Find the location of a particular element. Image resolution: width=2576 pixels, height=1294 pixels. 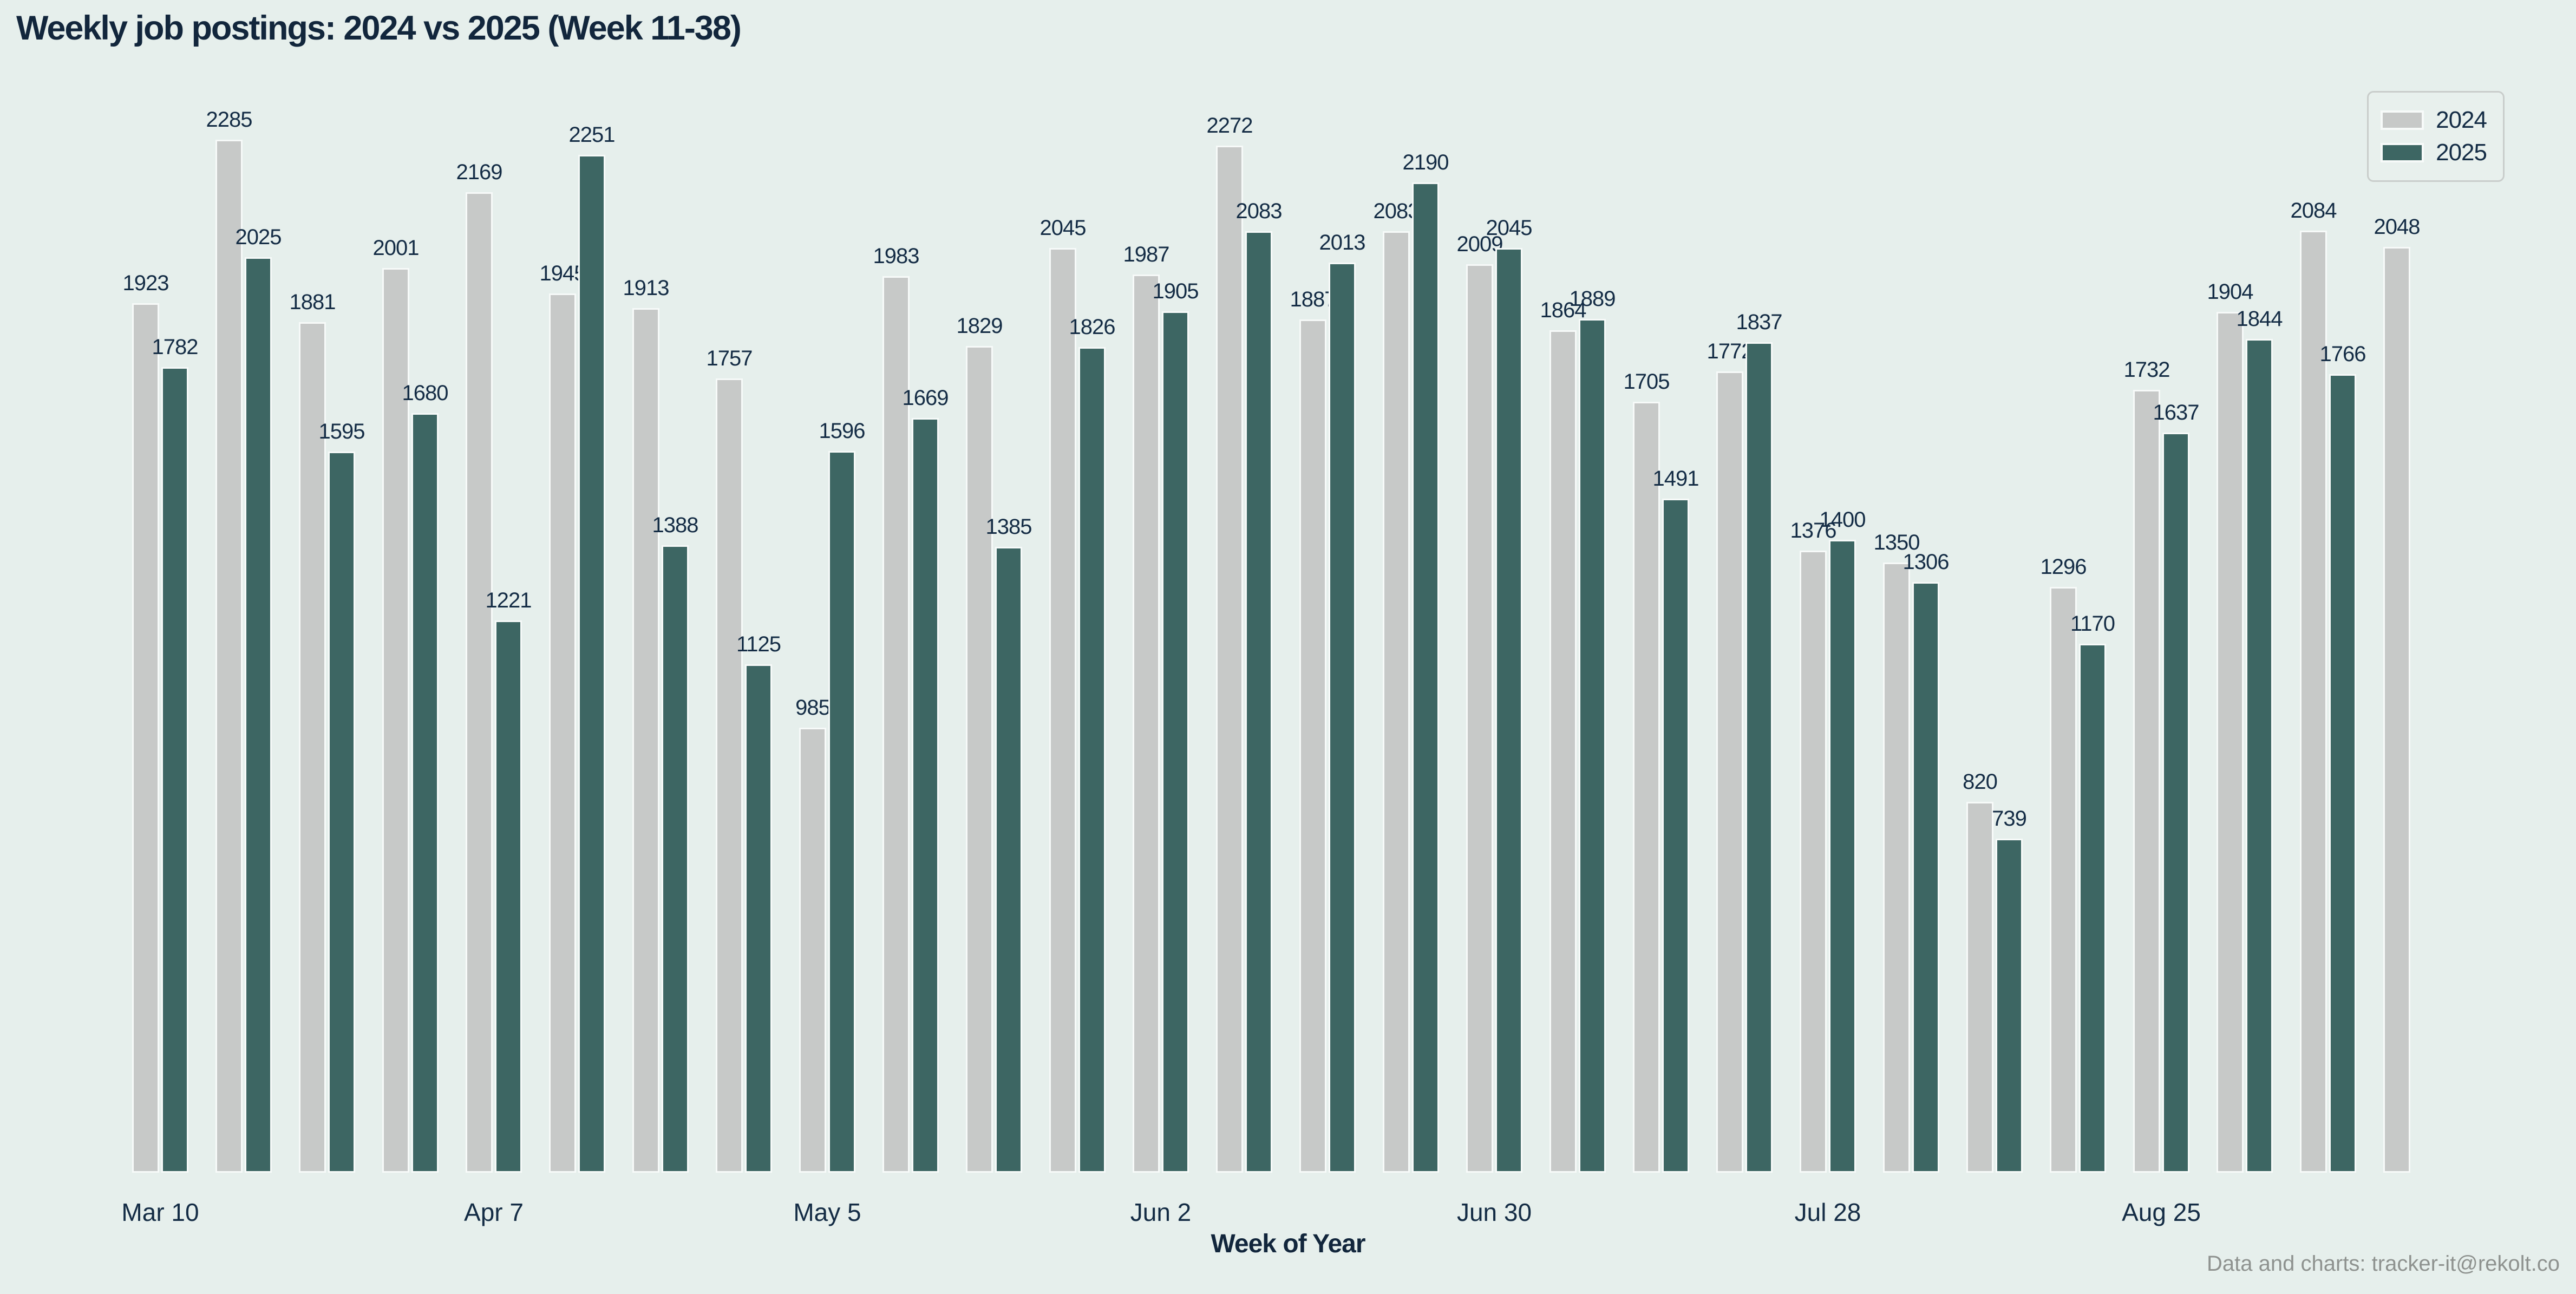

bar-value-label-2025-week-19: 1596 is located at coordinates (842, 431).